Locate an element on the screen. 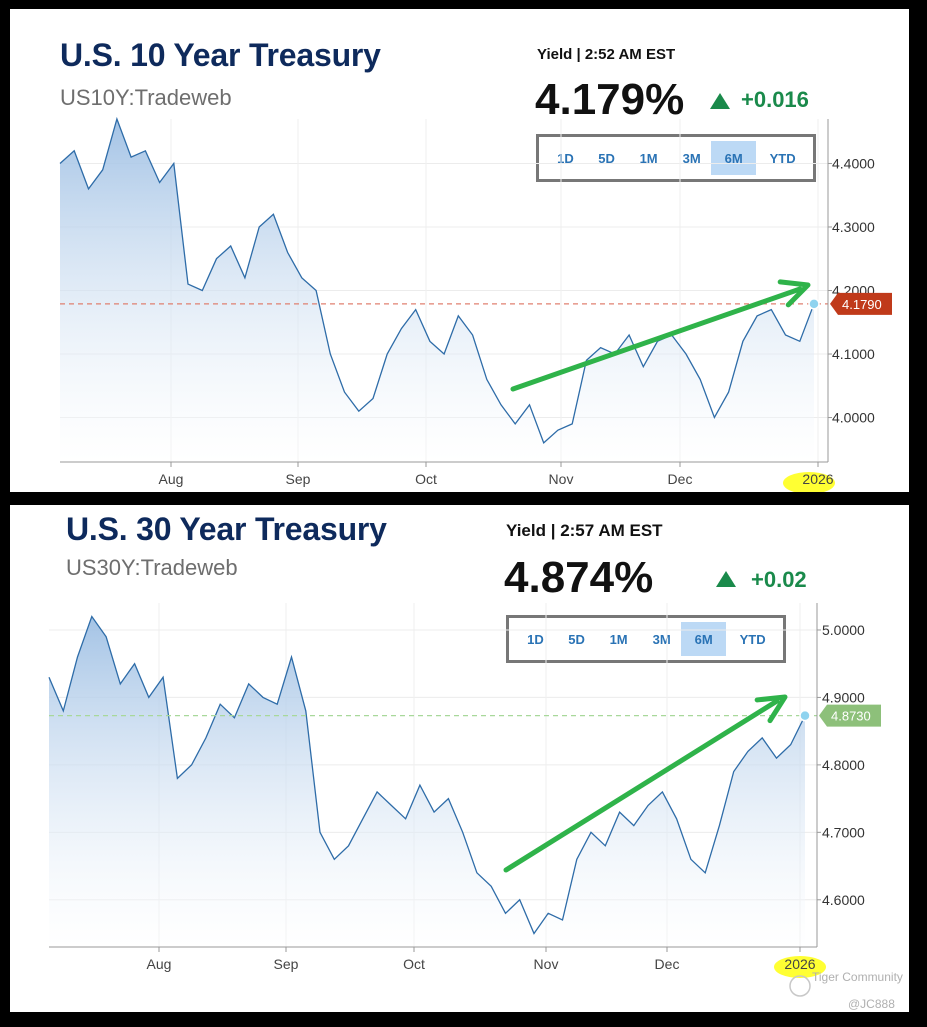 This screenshot has height=1027, width=927. chart-subtitle: US10Y:Tradeweb is located at coordinates (146, 97).